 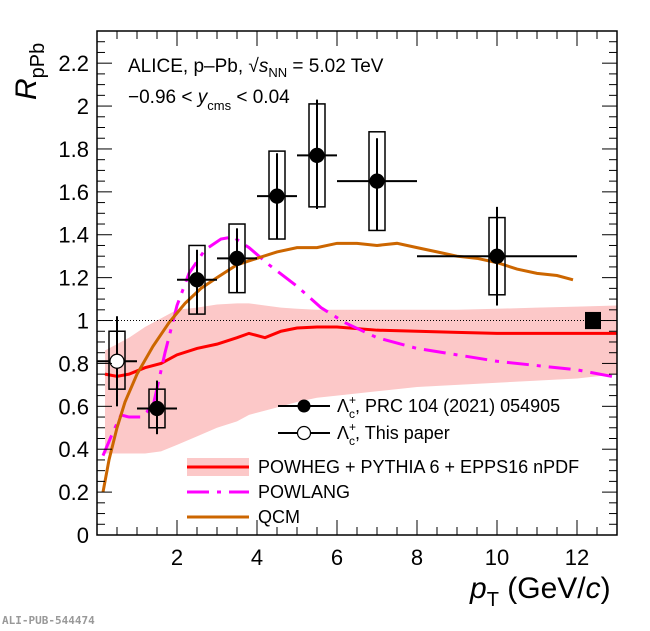 I want to click on legend-label-powheg: POWHEG + PYTHIA 6 + EPPS16 nPDF, so click(x=418, y=467).